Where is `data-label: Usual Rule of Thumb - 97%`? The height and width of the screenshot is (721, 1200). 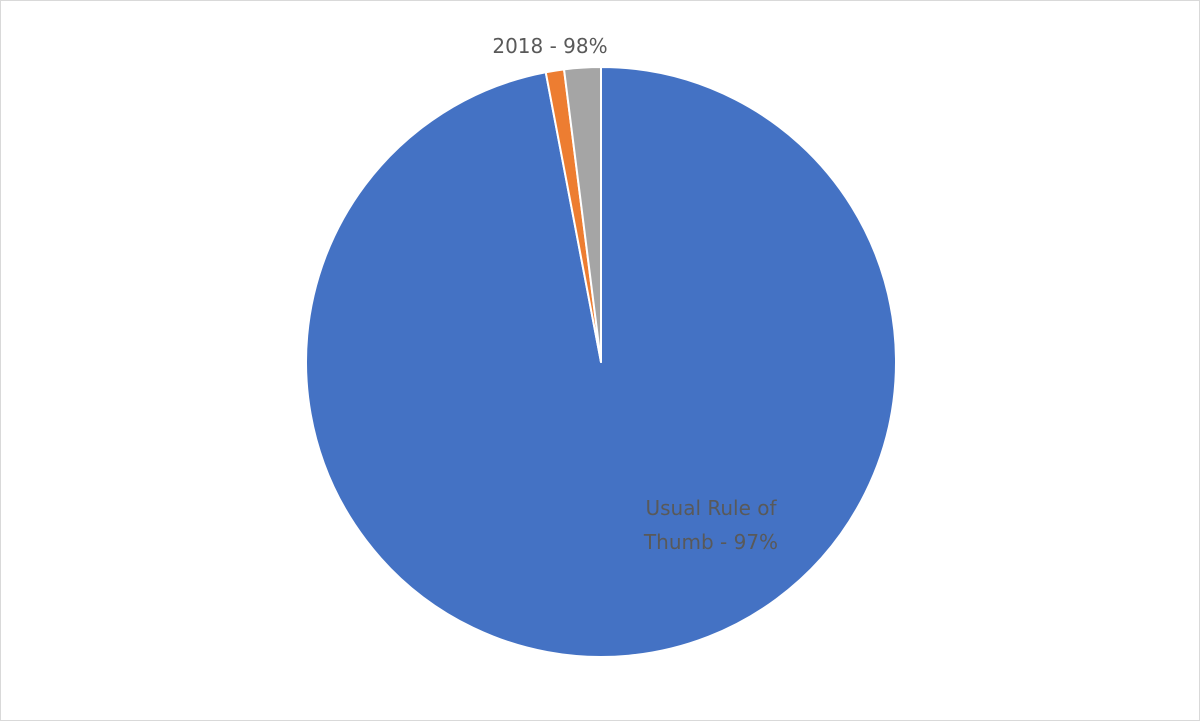 data-label: Usual Rule of Thumb - 97% is located at coordinates (711, 525).